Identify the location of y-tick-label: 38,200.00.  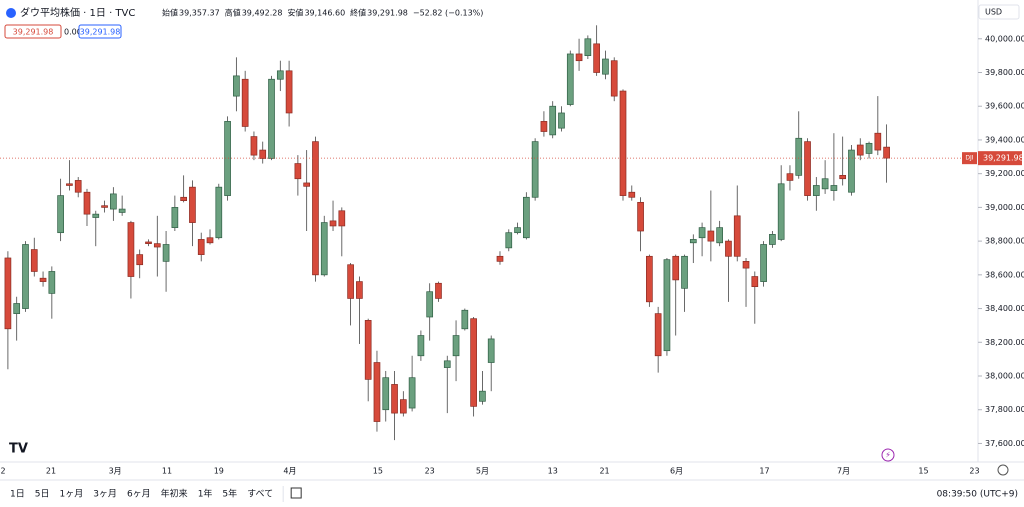
(1004, 342).